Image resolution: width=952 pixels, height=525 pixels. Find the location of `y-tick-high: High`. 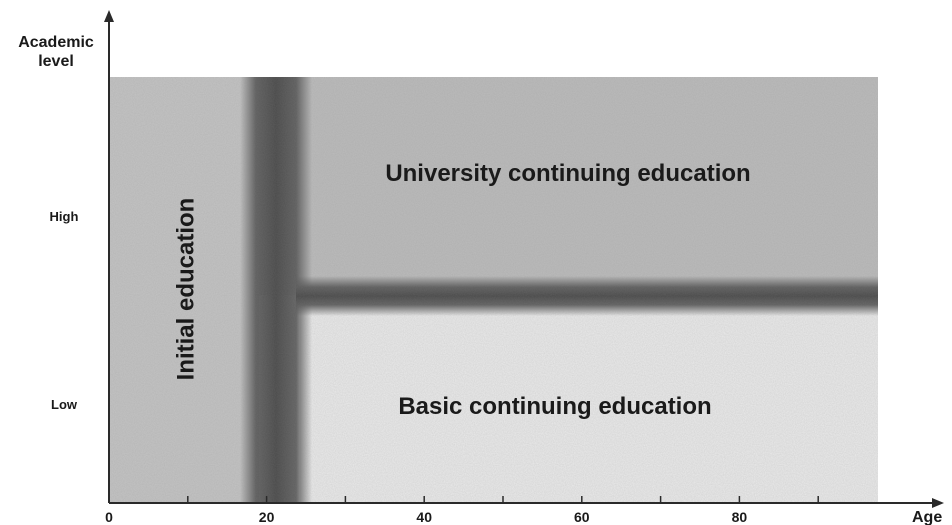

y-tick-high: High is located at coordinates (64, 216).